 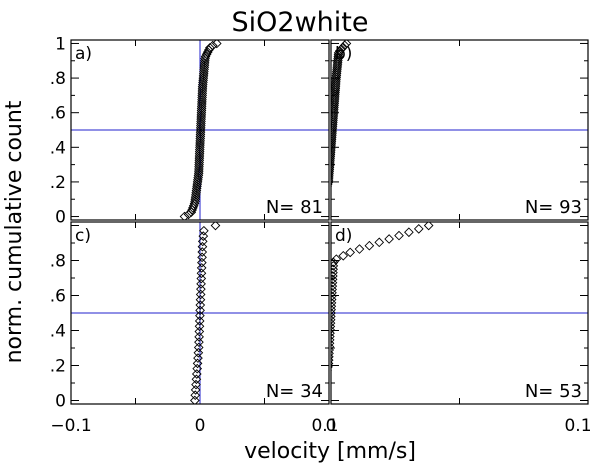 What do you see at coordinates (58, 332) in the screenshot?
I see `y-tick-label: .4` at bounding box center [58, 332].